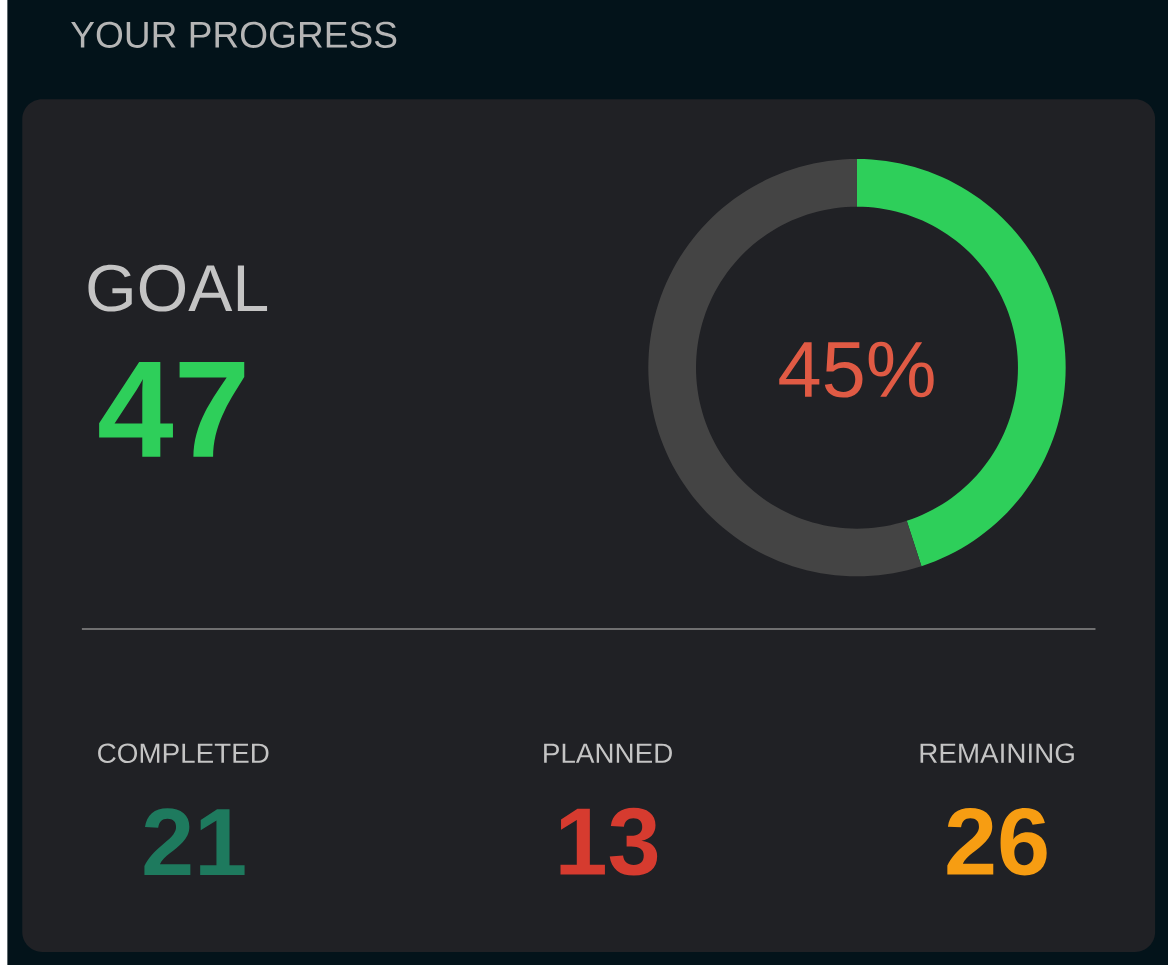 The height and width of the screenshot is (965, 1168). What do you see at coordinates (194, 842) in the screenshot?
I see `text: 21` at bounding box center [194, 842].